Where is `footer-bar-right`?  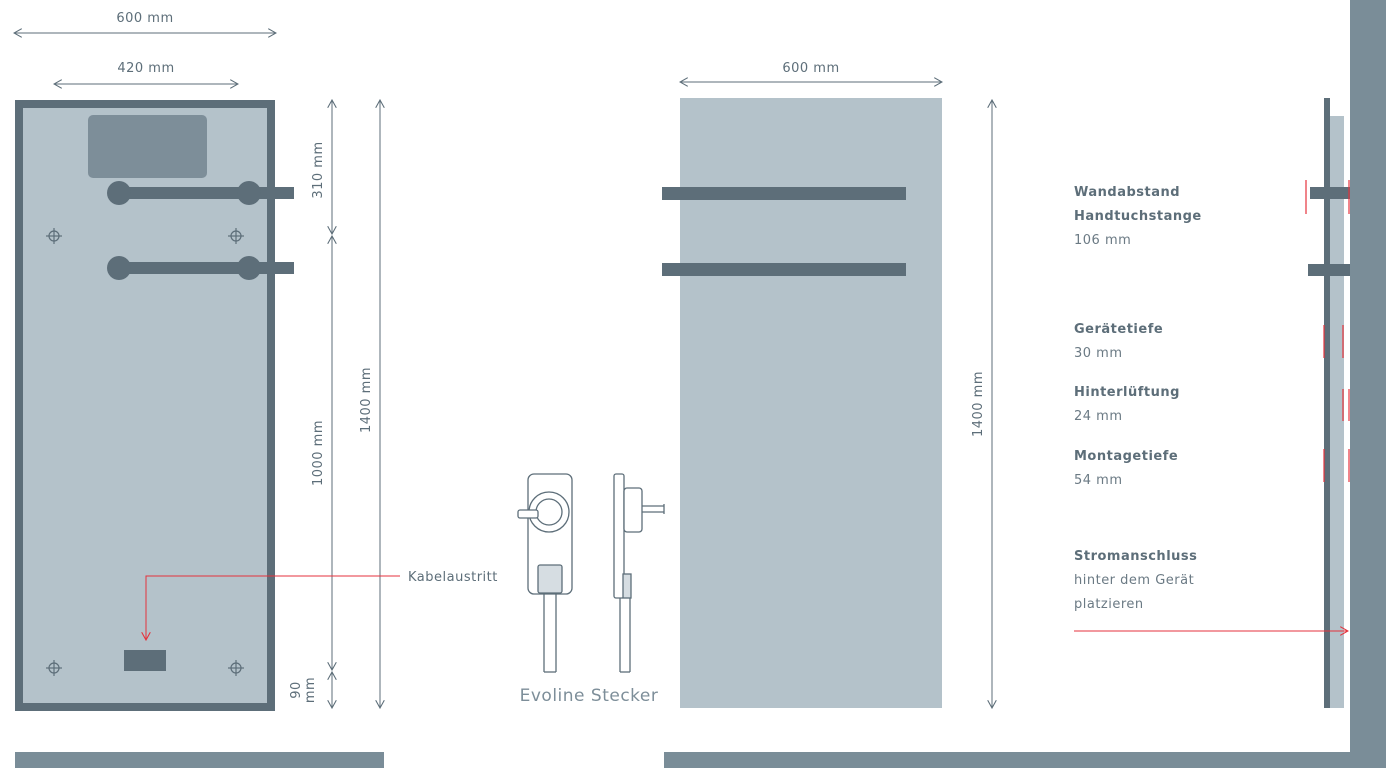 footer-bar-right is located at coordinates (1025, 760).